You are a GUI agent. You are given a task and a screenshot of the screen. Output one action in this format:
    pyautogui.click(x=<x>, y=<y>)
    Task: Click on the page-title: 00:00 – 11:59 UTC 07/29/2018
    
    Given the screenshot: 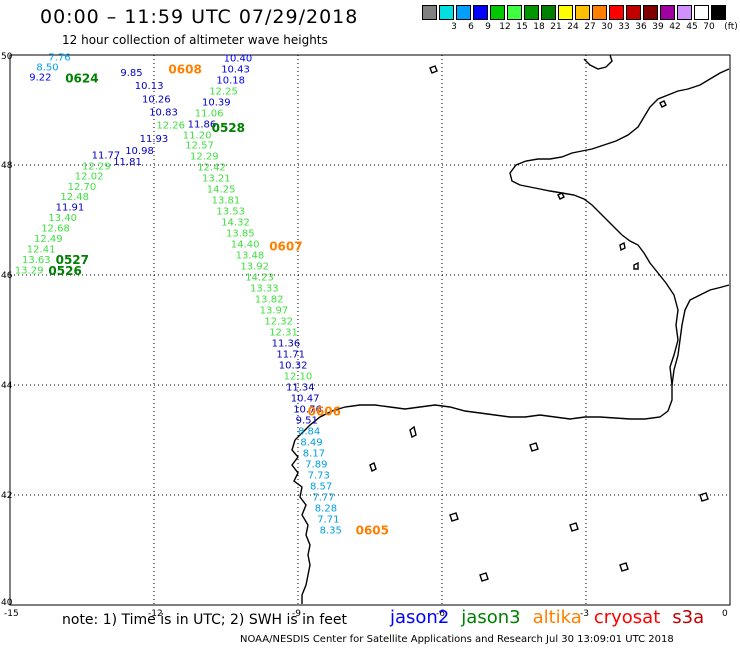 What is the action you would take?
    pyautogui.click(x=199, y=17)
    